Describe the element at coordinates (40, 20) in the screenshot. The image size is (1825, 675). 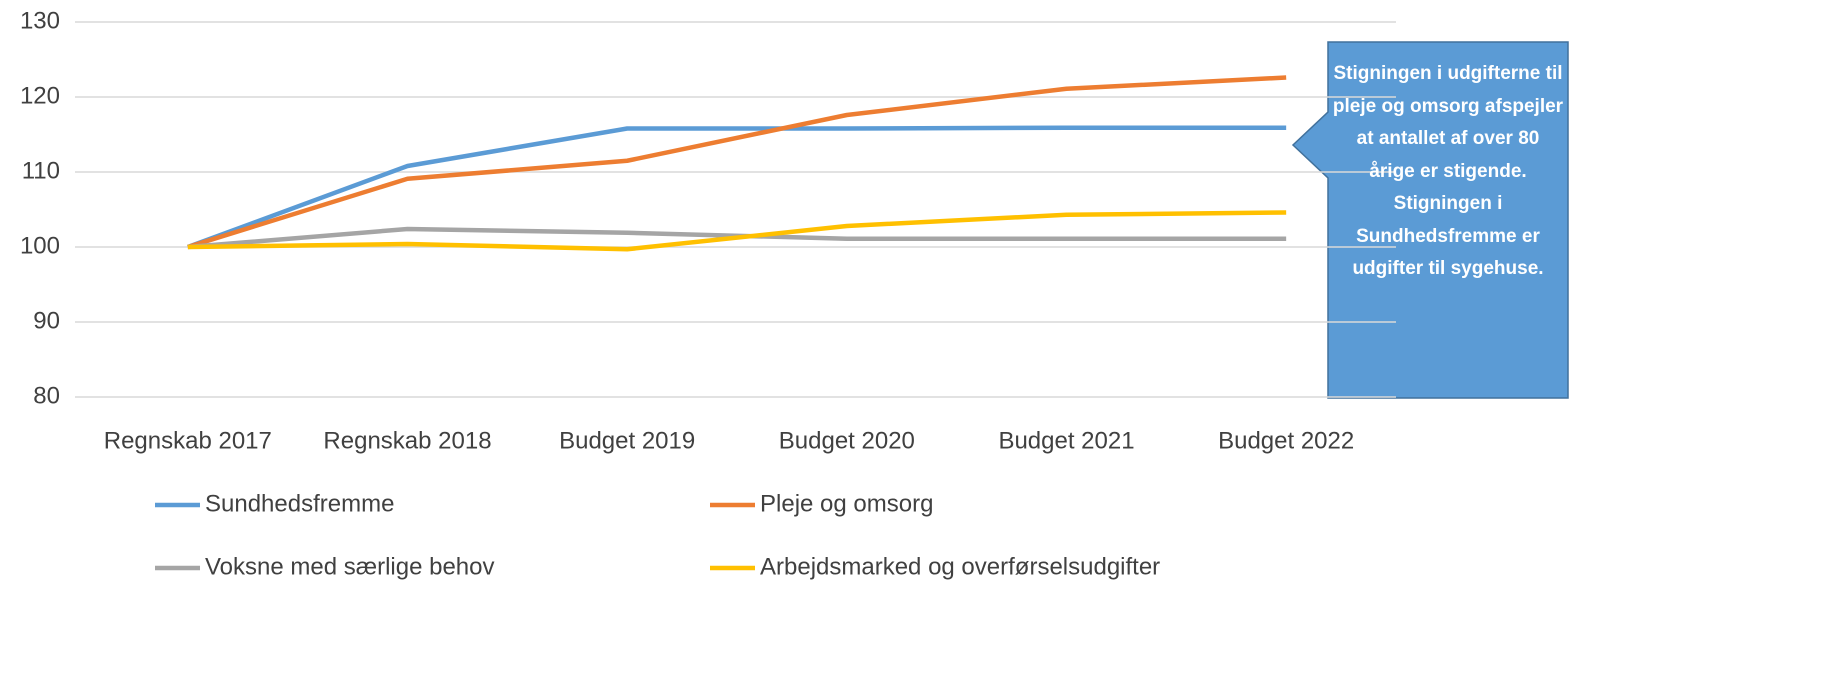
I see `y-tick-label: 130` at that location.